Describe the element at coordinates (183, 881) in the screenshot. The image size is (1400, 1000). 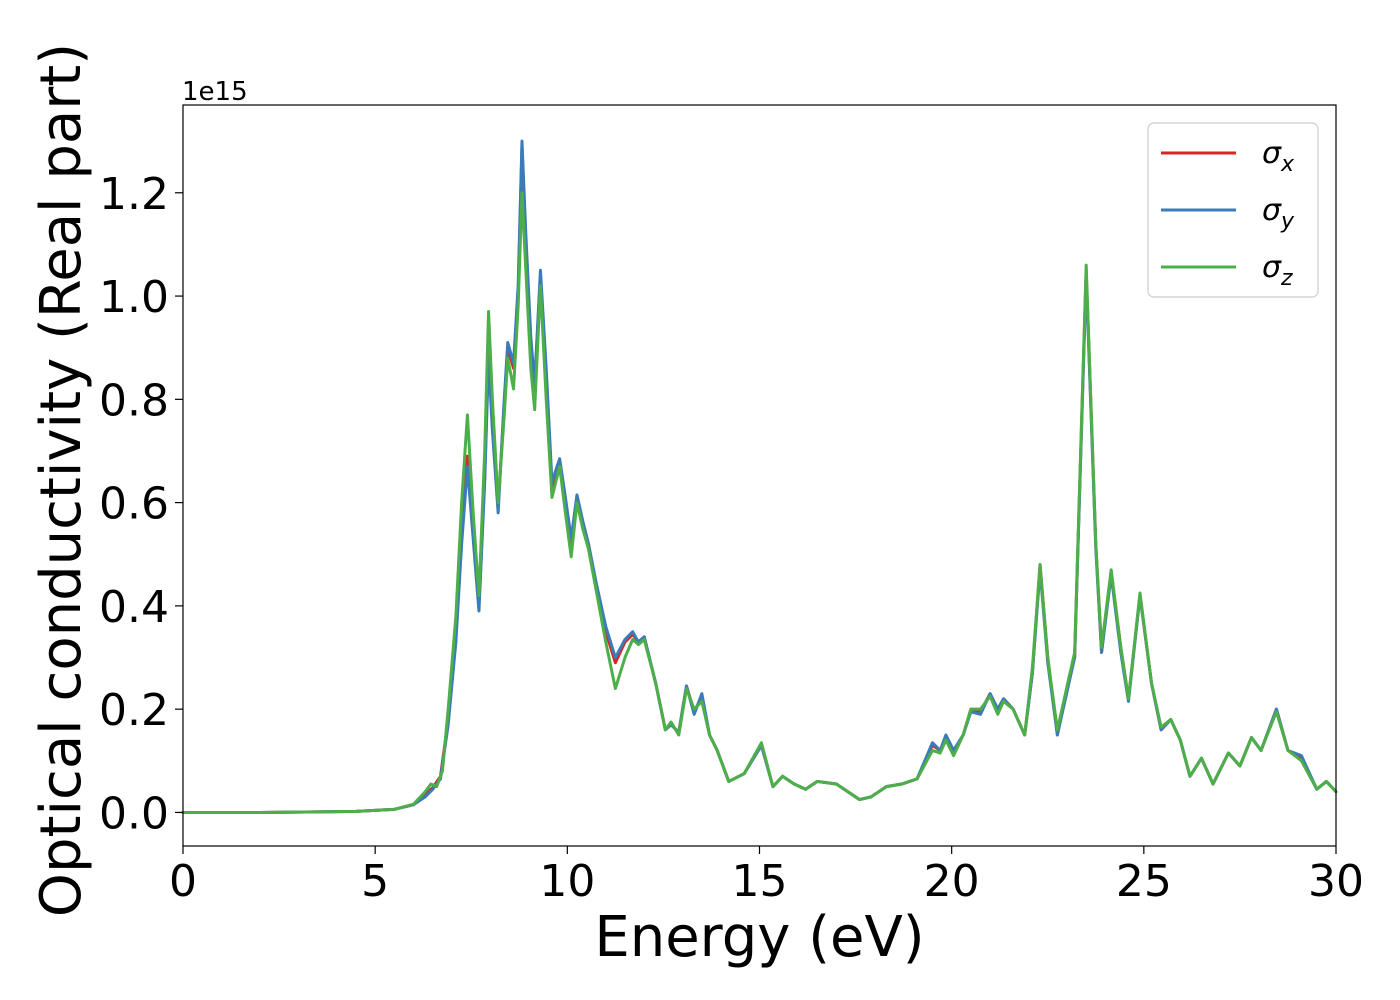
I see `x-tick-label: 0` at that location.